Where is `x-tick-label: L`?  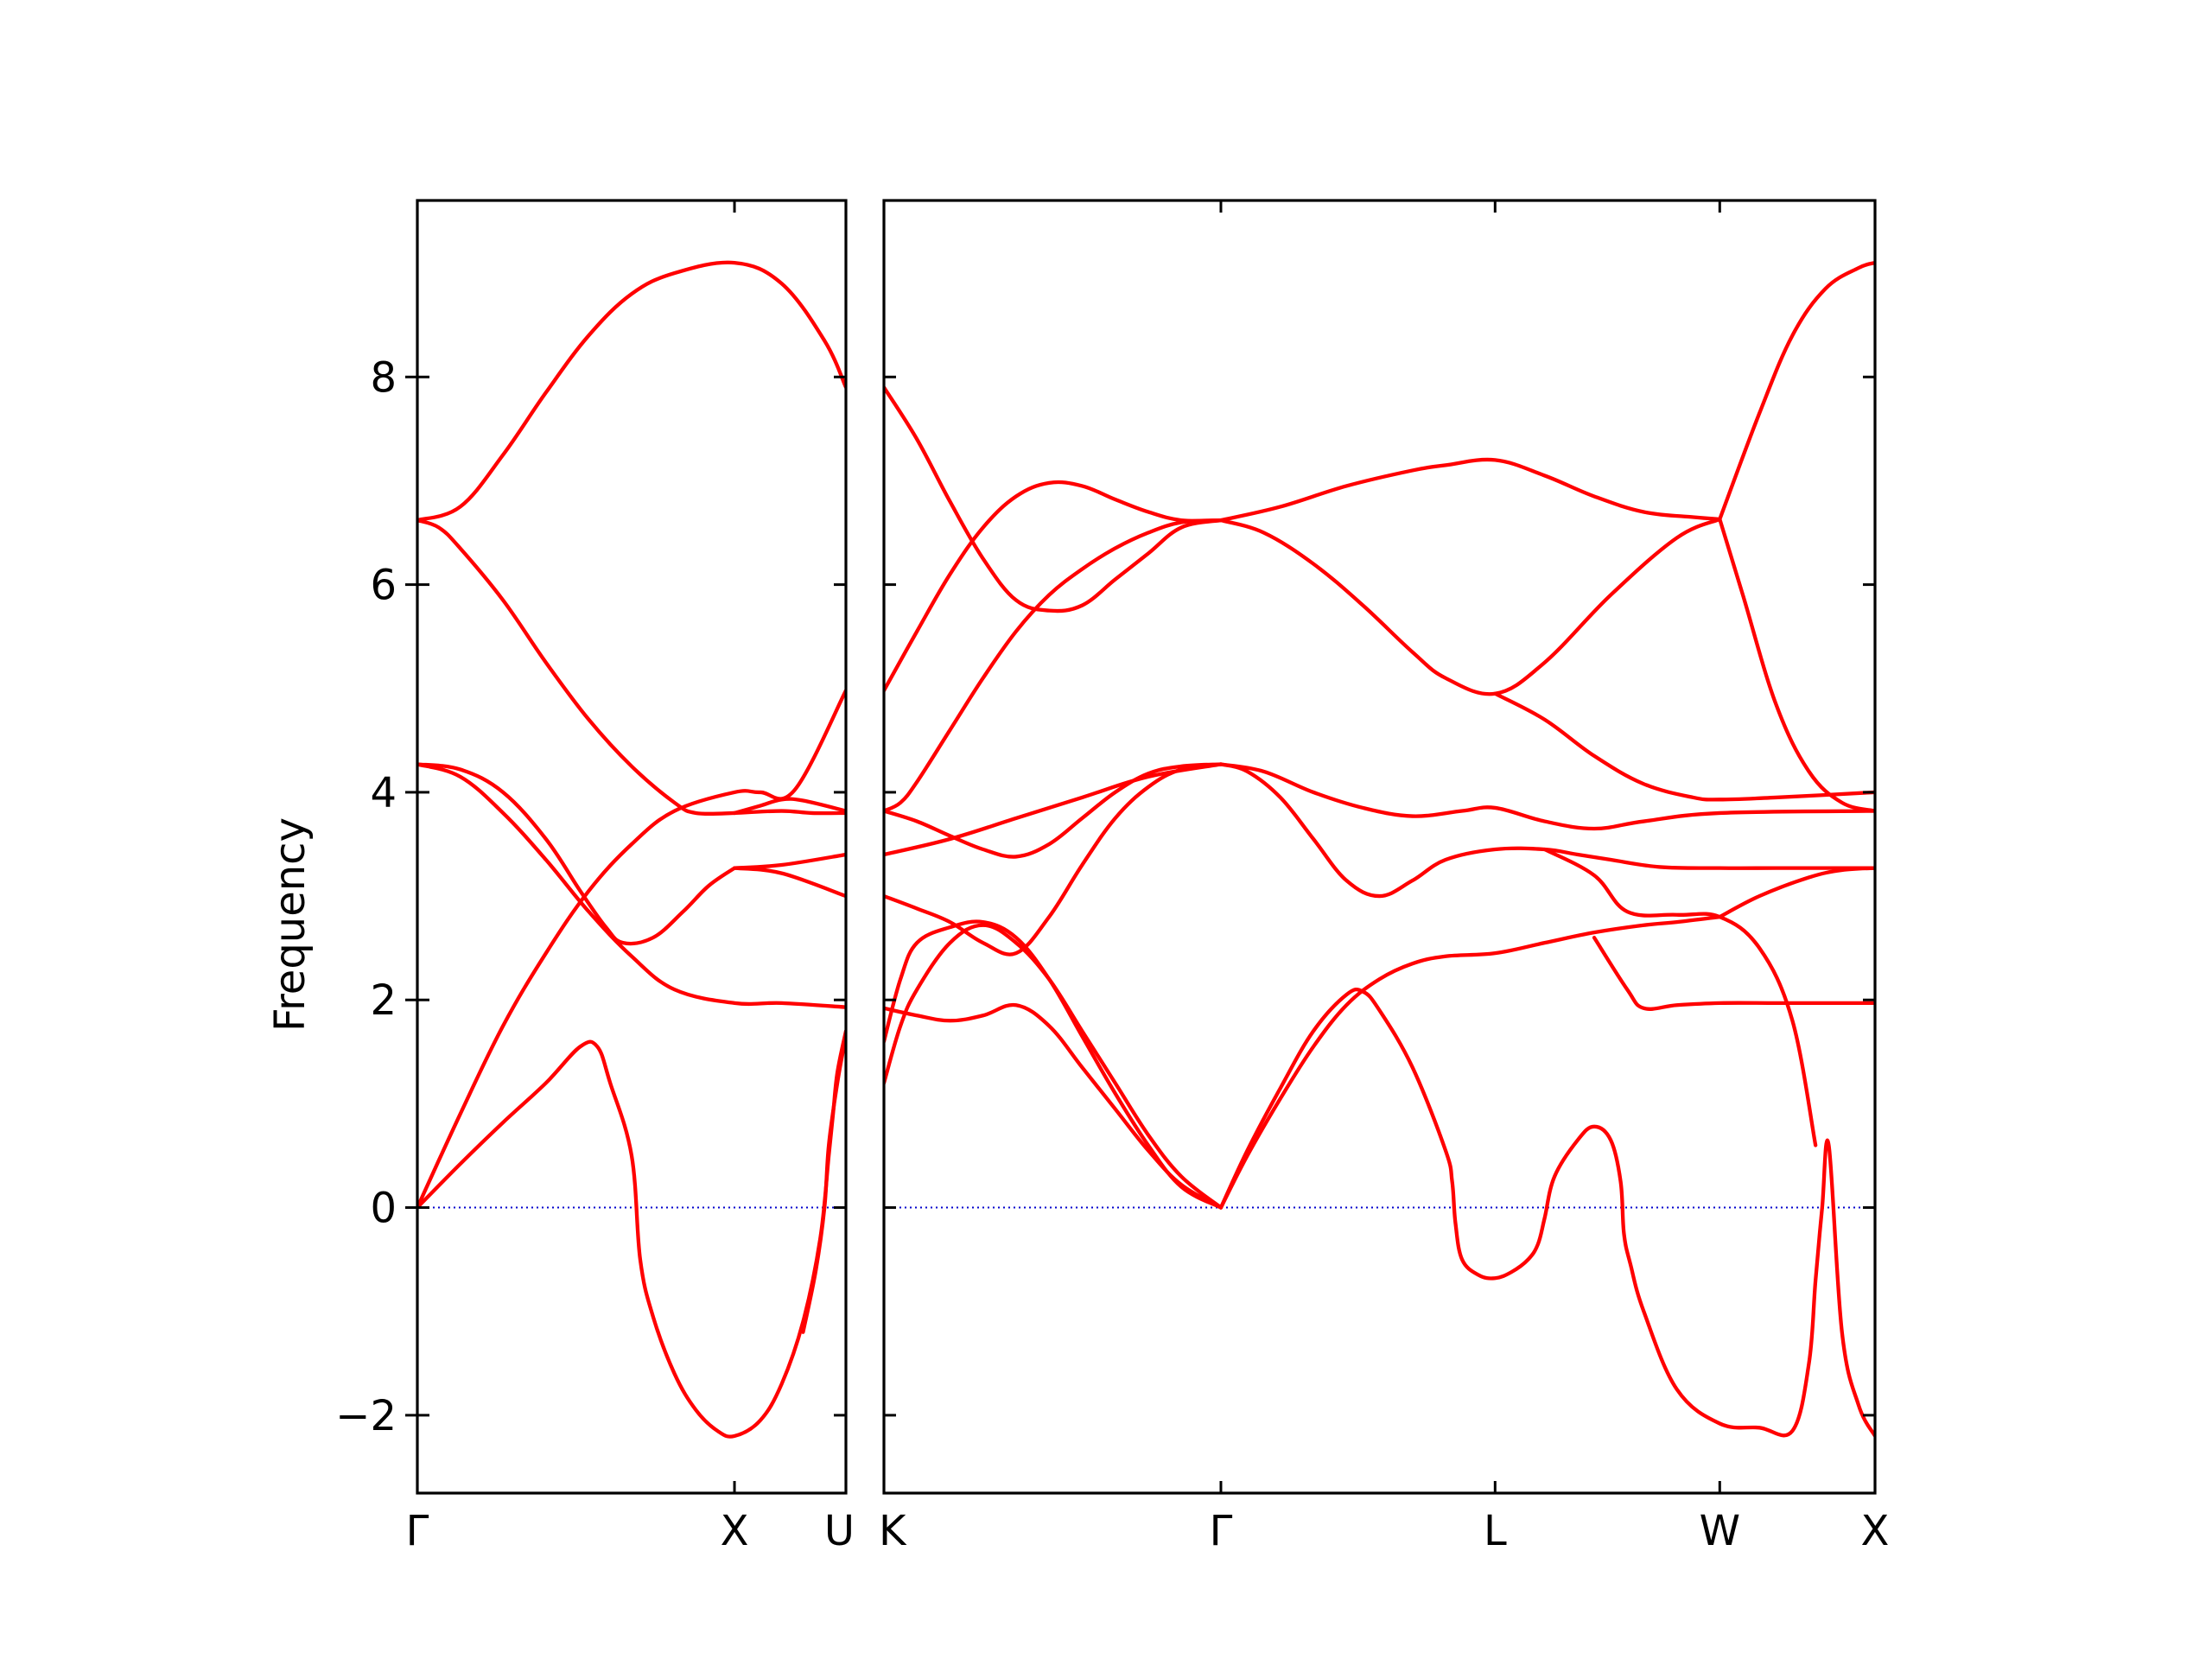 x-tick-label: L is located at coordinates (1495, 1531).